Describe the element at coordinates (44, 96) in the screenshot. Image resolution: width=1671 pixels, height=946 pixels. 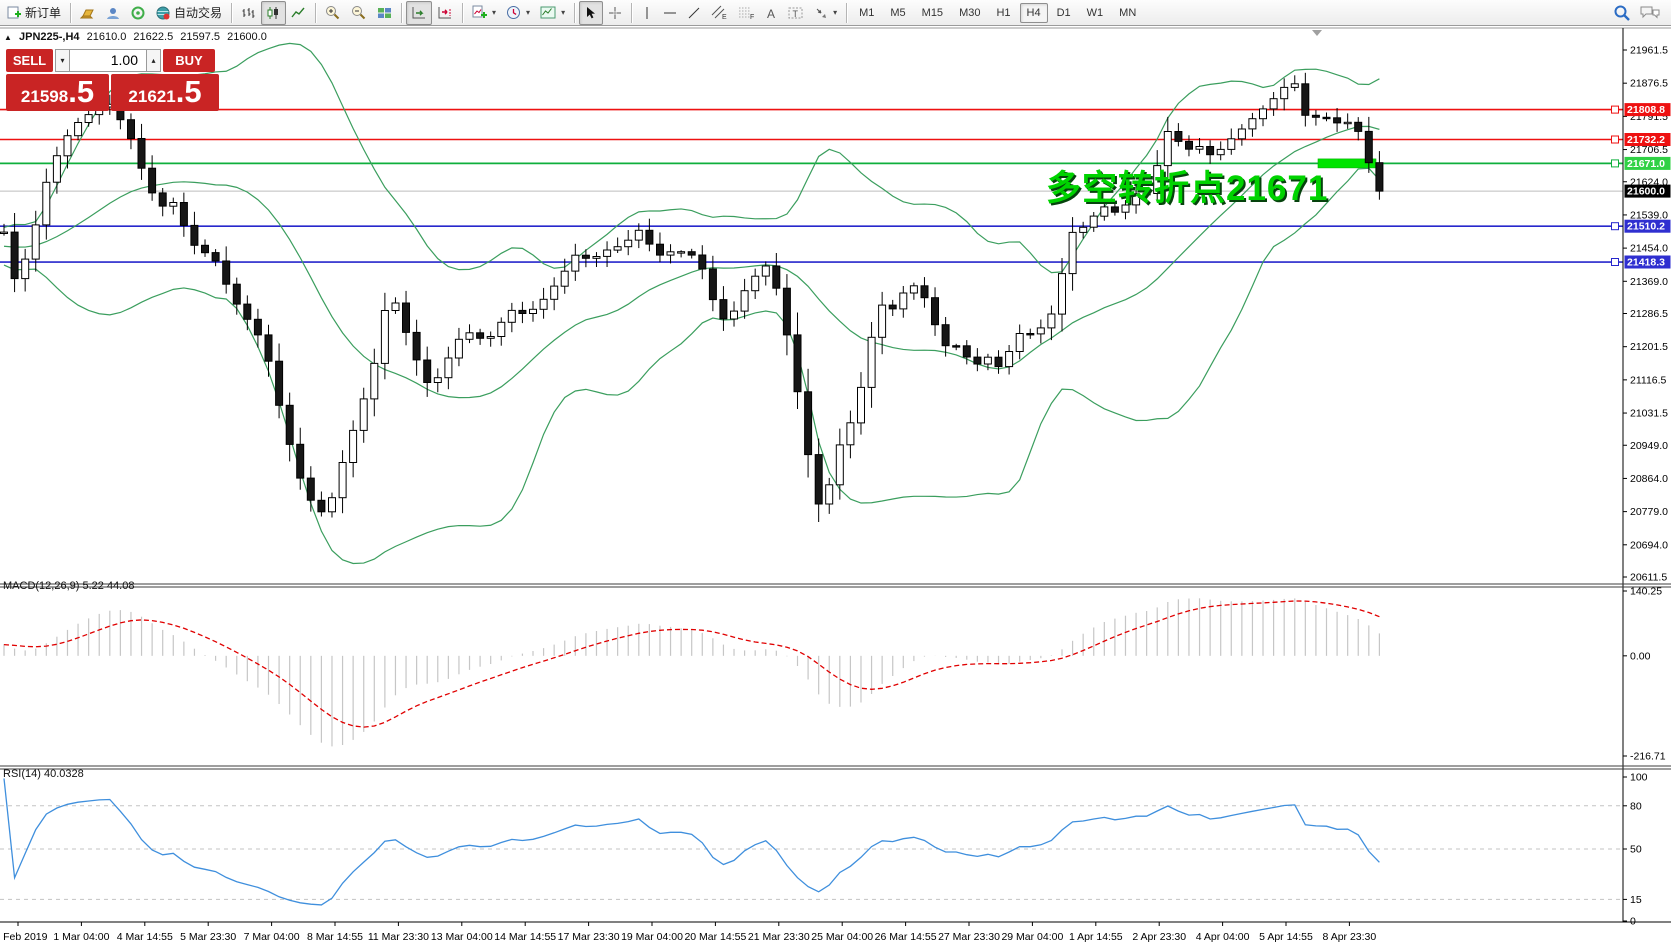
I see `sell-price-main: 21598` at that location.